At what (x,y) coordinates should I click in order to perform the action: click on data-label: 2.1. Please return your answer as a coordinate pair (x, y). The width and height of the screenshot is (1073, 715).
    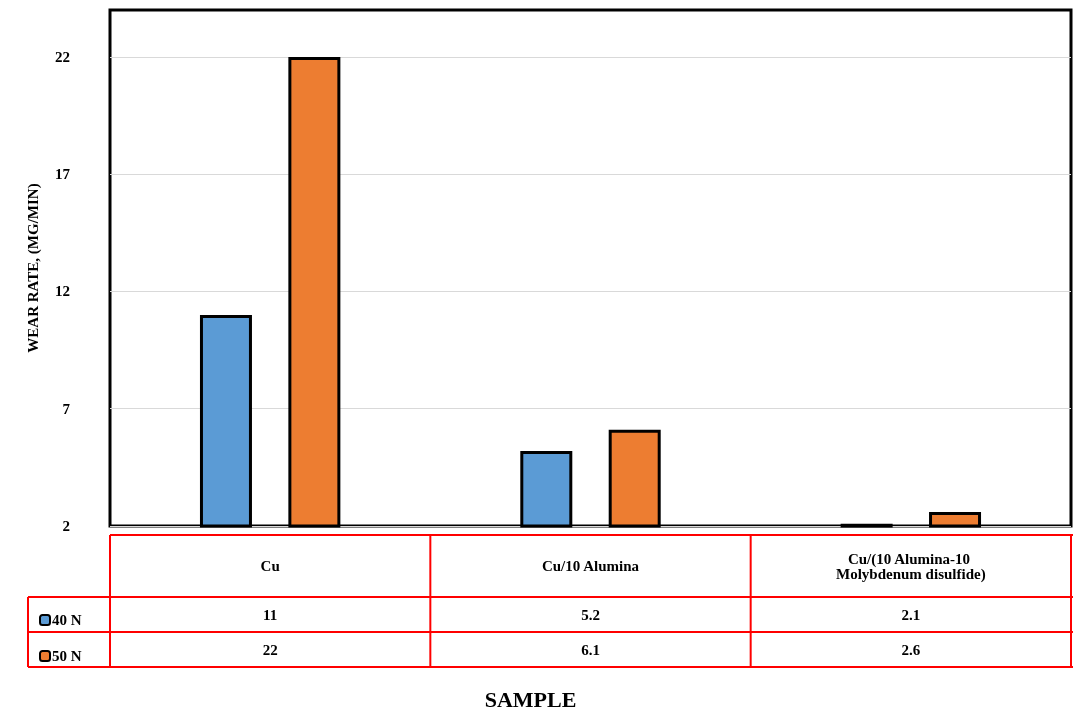
    Looking at the image, I should click on (911, 614).